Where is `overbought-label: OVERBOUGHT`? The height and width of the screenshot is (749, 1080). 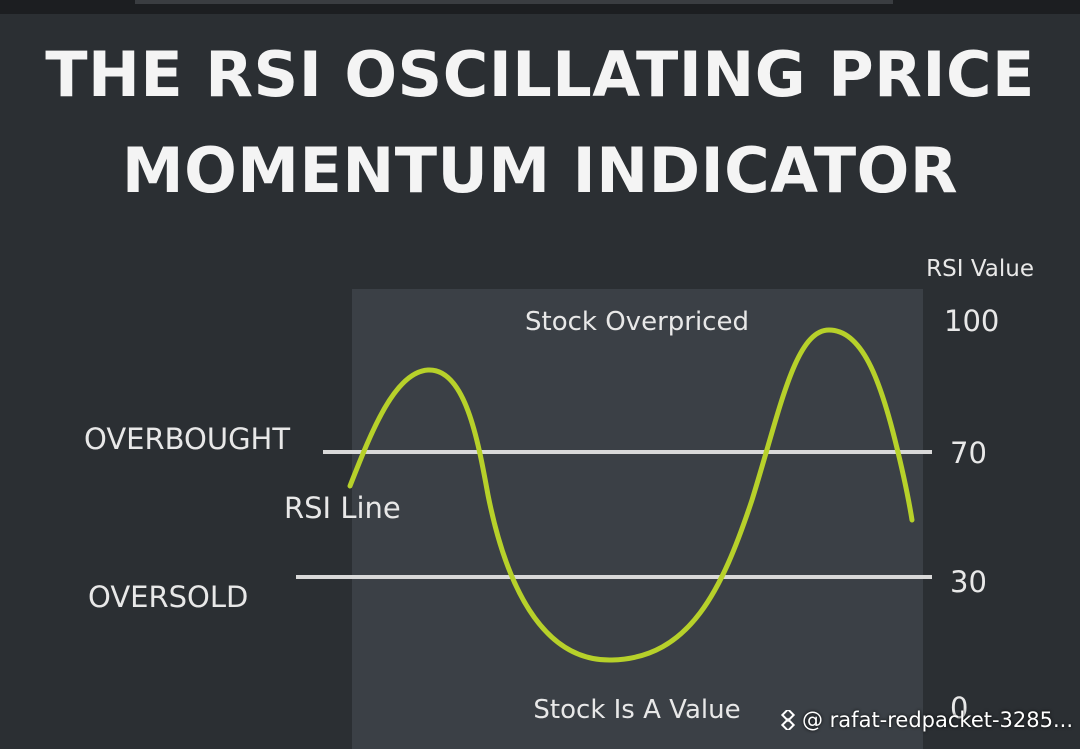
overbought-label: OVERBOUGHT is located at coordinates (187, 439).